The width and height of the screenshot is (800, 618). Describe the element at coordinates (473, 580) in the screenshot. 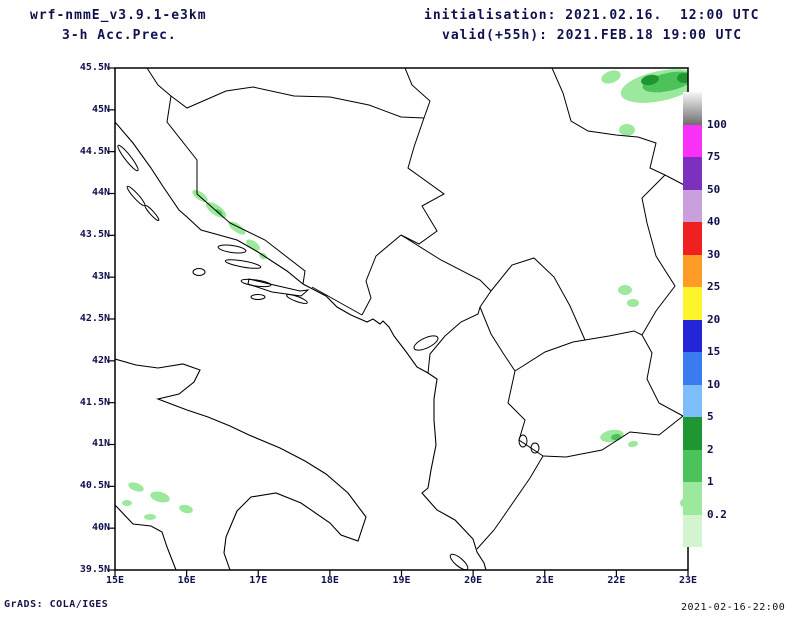

I see `lon-tick-label: 20E` at that location.